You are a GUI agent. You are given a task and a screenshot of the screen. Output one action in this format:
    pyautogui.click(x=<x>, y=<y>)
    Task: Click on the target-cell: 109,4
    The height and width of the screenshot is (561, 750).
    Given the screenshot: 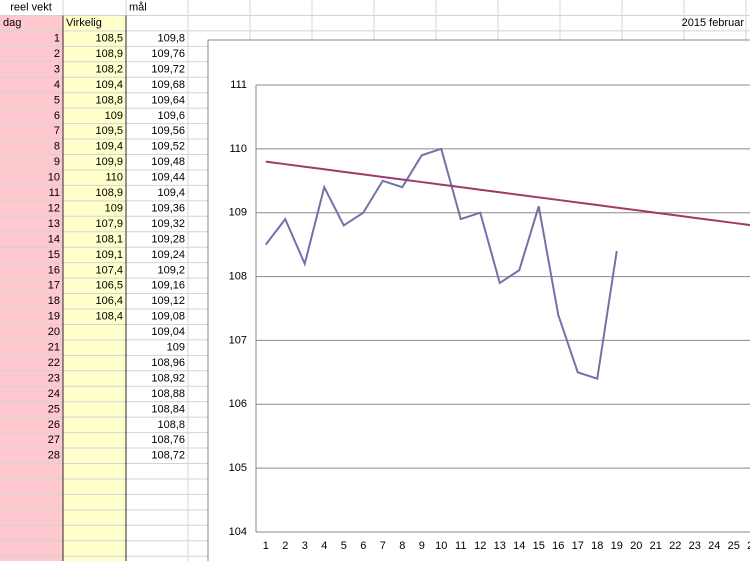 What is the action you would take?
    pyautogui.click(x=171, y=193)
    